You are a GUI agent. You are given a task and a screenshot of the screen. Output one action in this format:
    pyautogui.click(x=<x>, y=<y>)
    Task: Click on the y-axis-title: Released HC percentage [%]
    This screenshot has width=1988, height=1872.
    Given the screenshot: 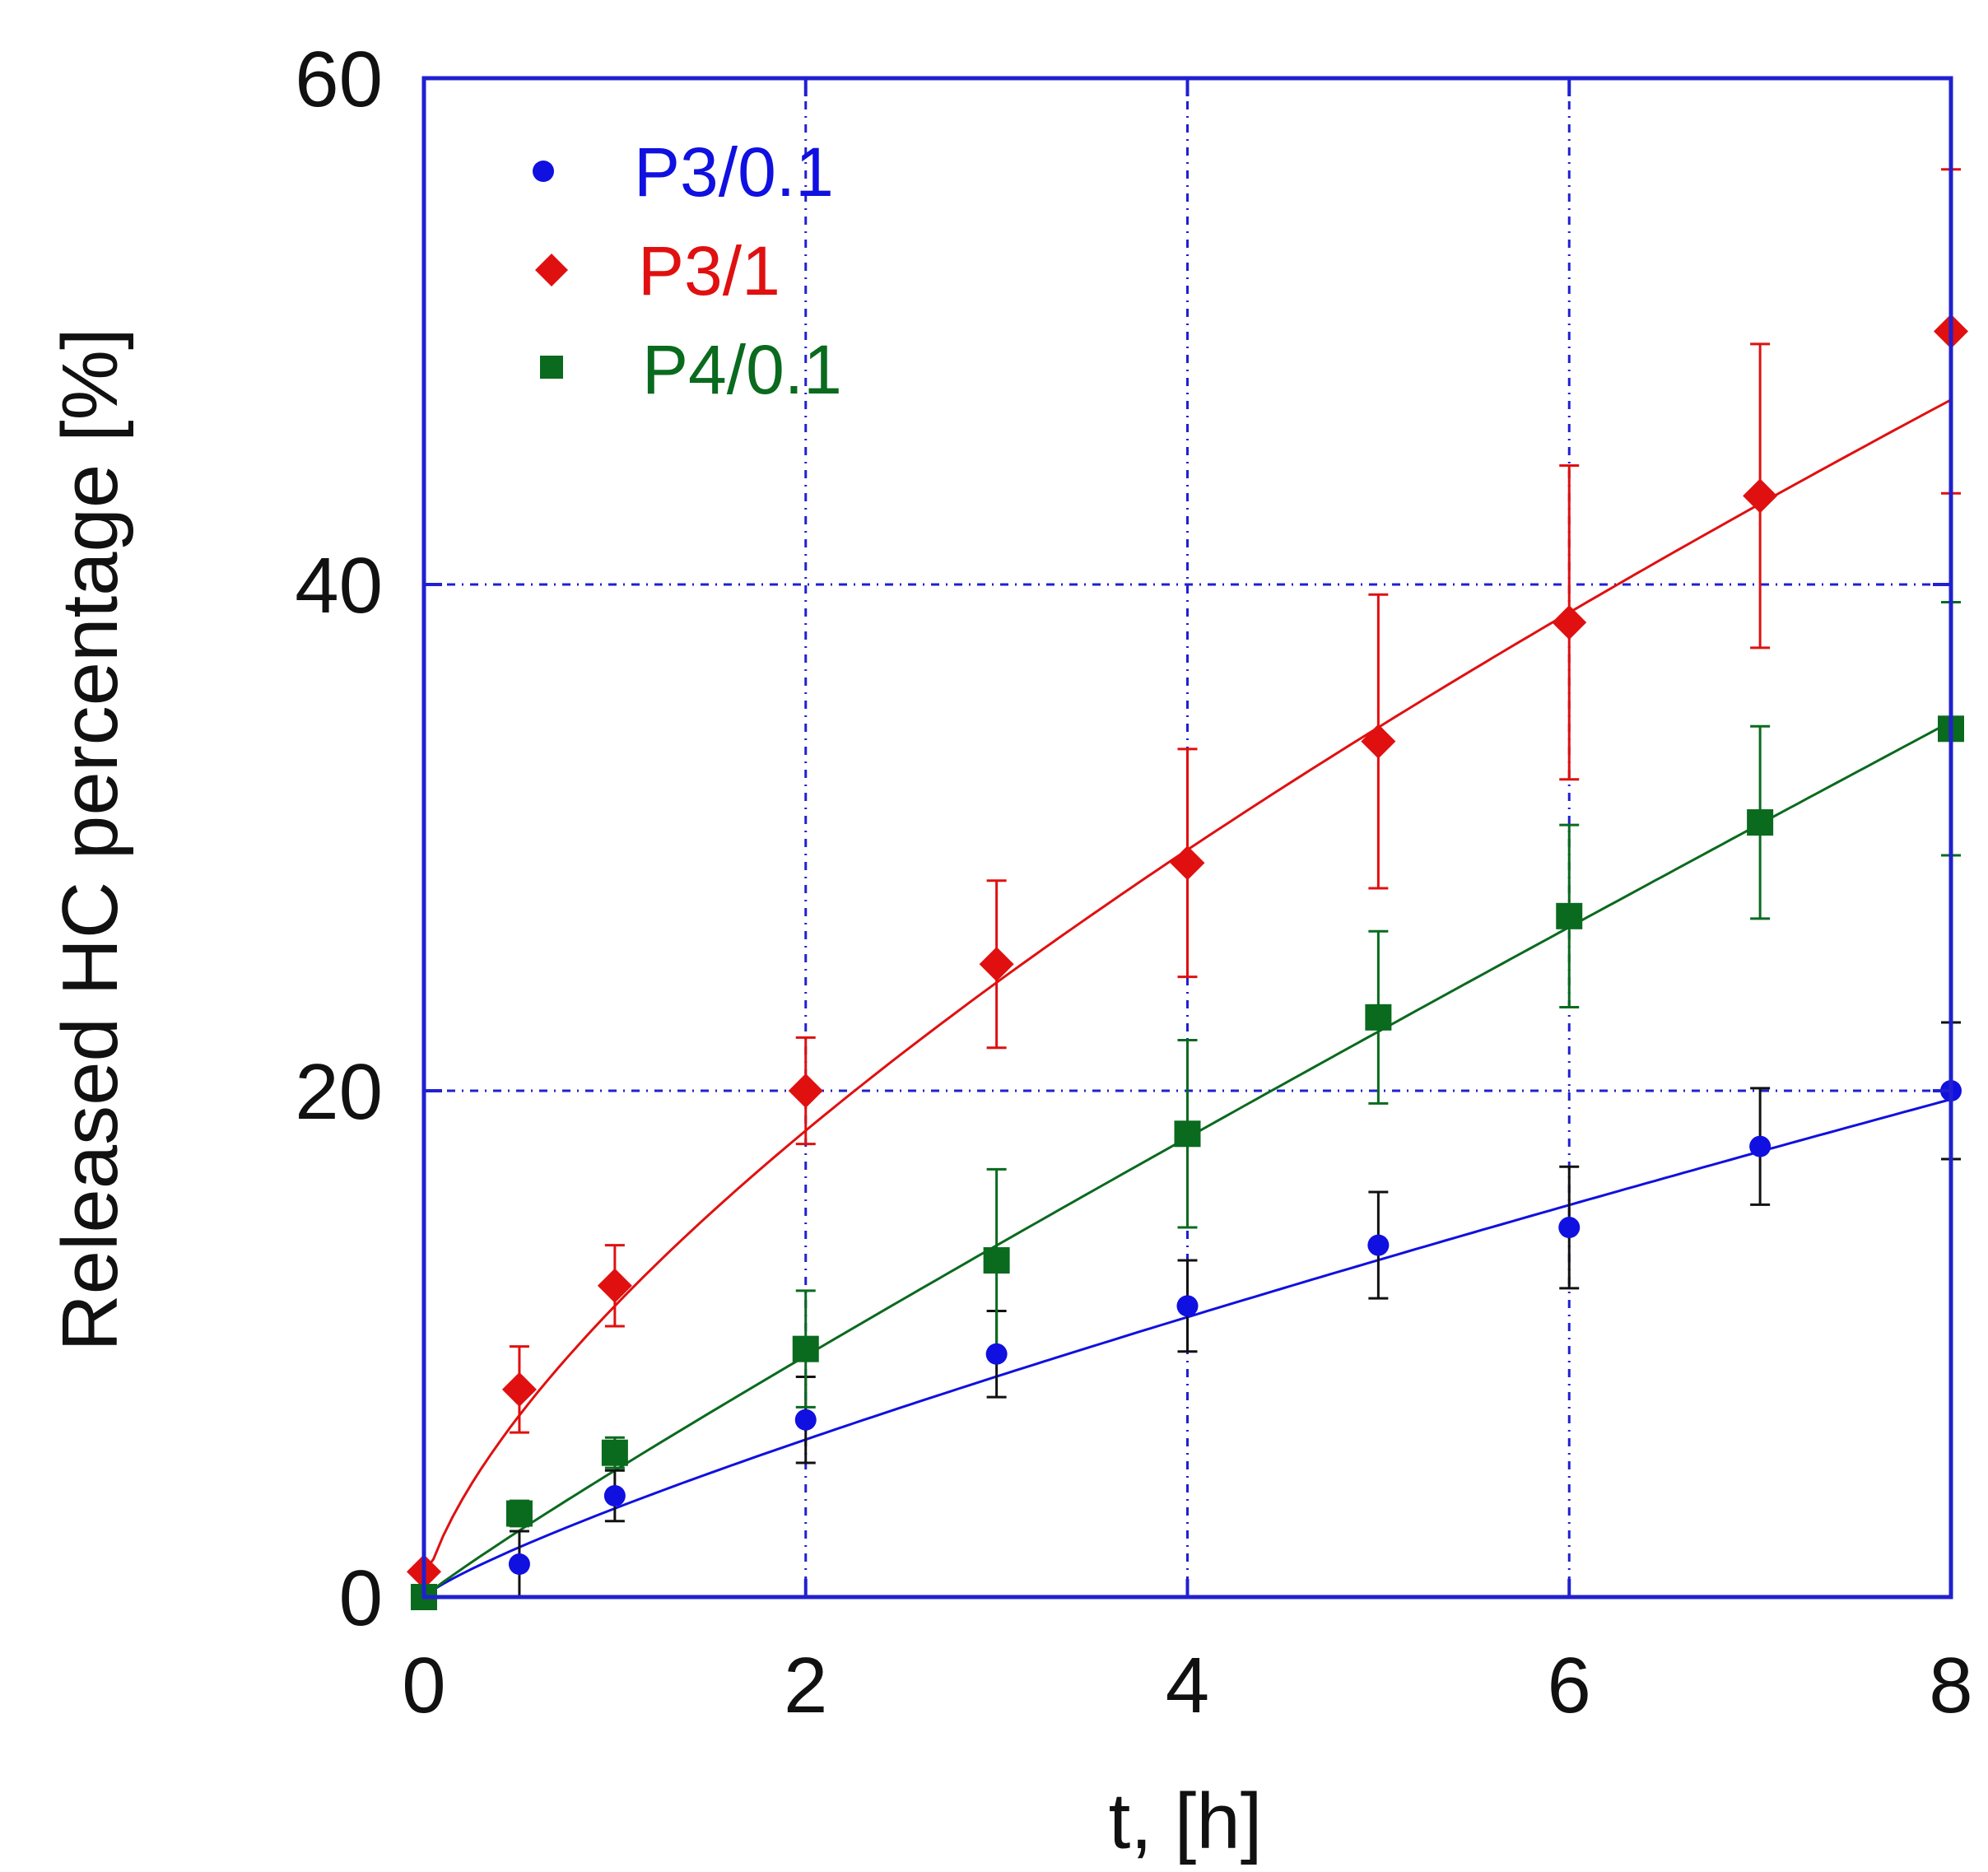 What is the action you would take?
    pyautogui.click(x=90, y=839)
    